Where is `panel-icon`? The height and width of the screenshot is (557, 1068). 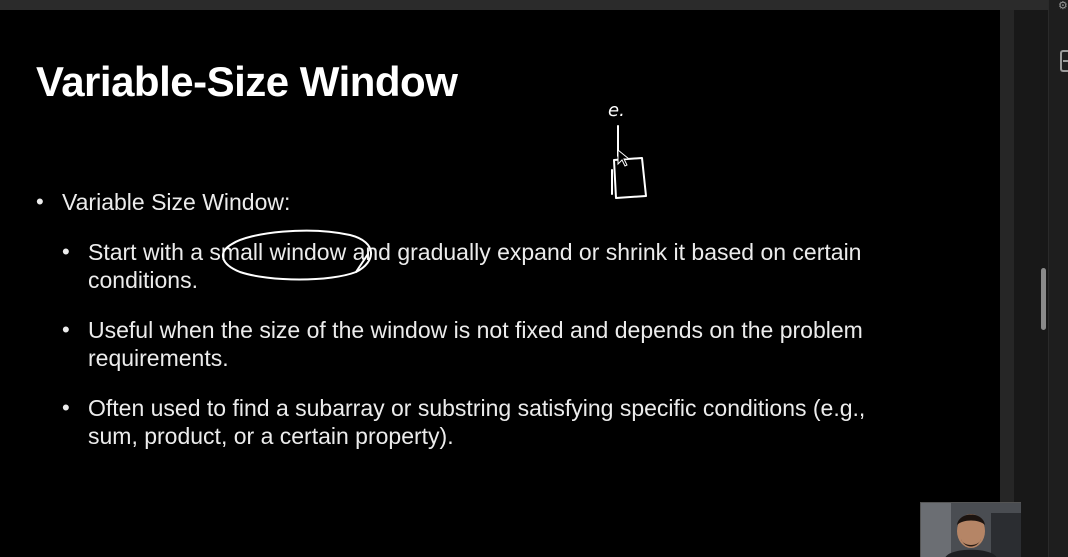 panel-icon is located at coordinates (1064, 61).